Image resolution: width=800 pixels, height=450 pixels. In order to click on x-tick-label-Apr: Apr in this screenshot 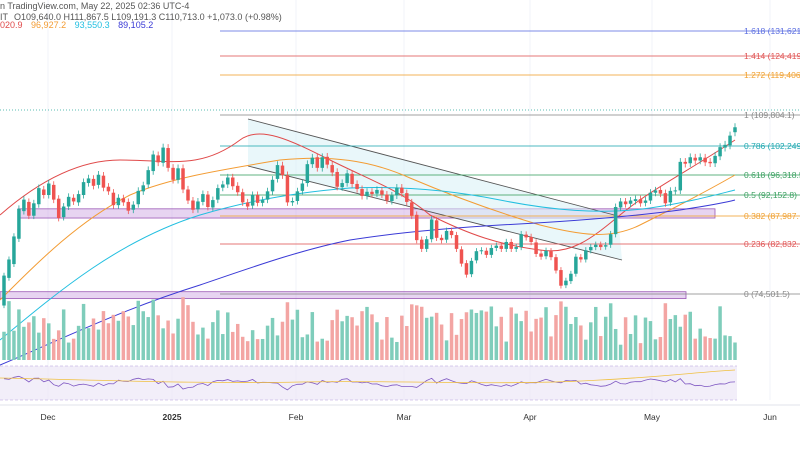, I will do `click(529, 417)`.